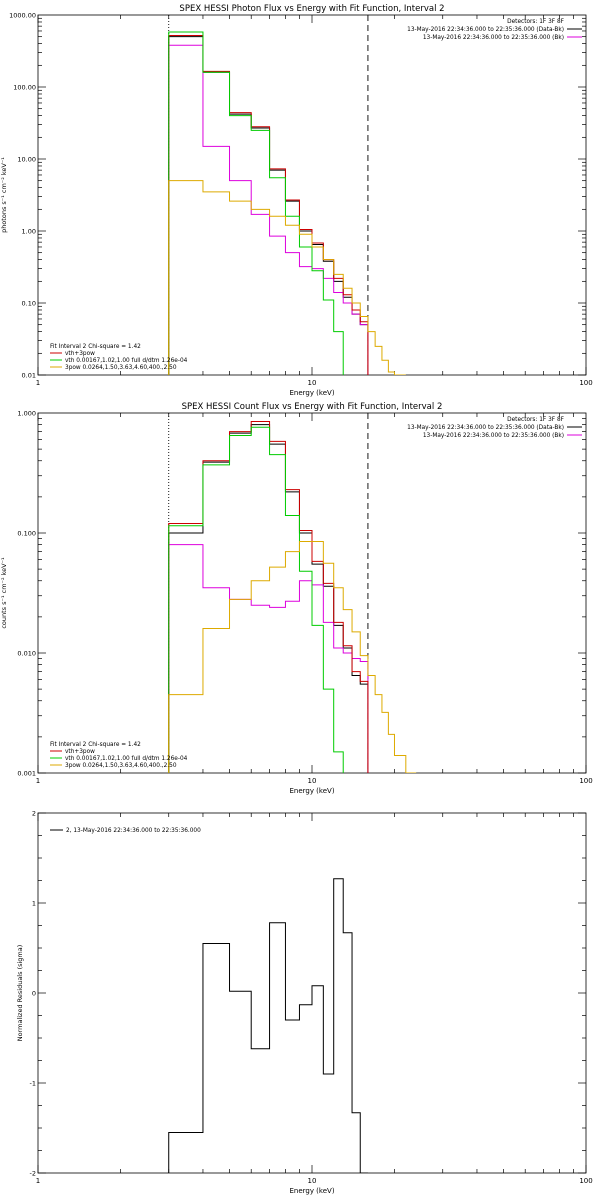 Image resolution: width=600 pixels, height=1204 pixels. Describe the element at coordinates (4, 593) in the screenshot. I see `y-axis-label: counts s⁻¹ cm⁻² keV⁻¹` at that location.